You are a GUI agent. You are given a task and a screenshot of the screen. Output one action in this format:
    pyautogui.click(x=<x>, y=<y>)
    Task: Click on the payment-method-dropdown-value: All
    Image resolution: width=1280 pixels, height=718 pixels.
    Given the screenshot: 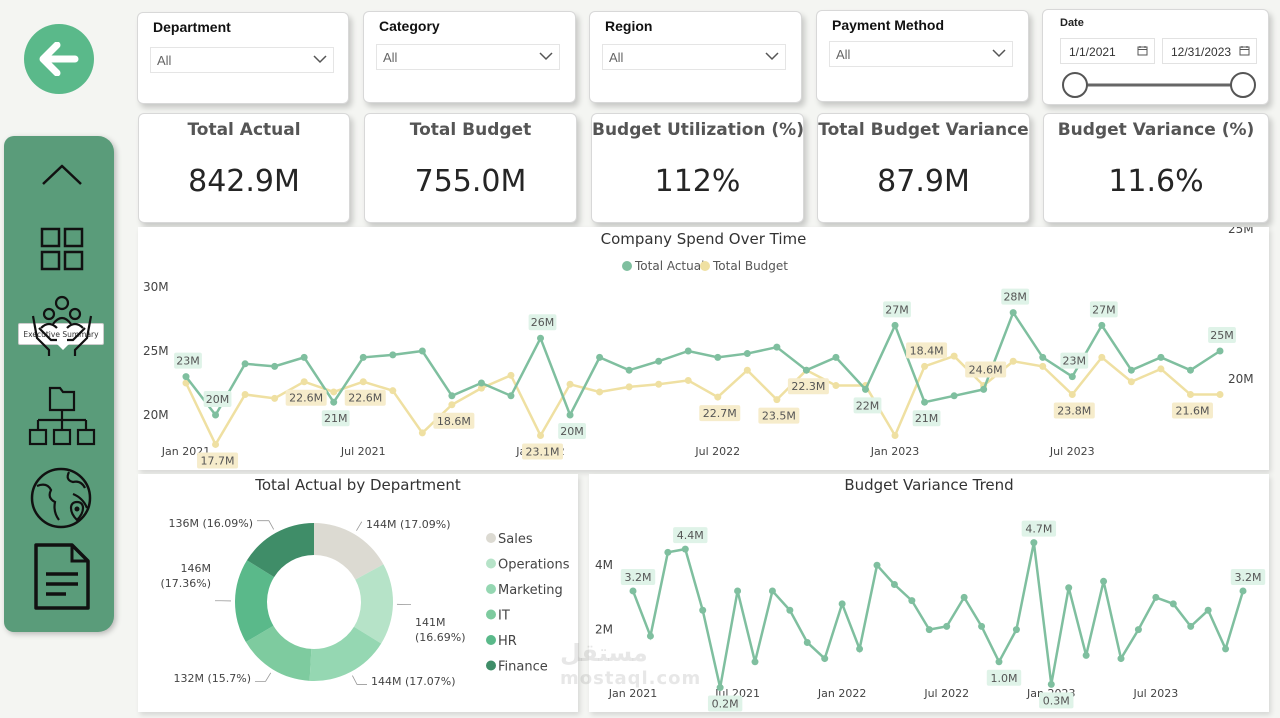 What is the action you would take?
    pyautogui.click(x=843, y=54)
    